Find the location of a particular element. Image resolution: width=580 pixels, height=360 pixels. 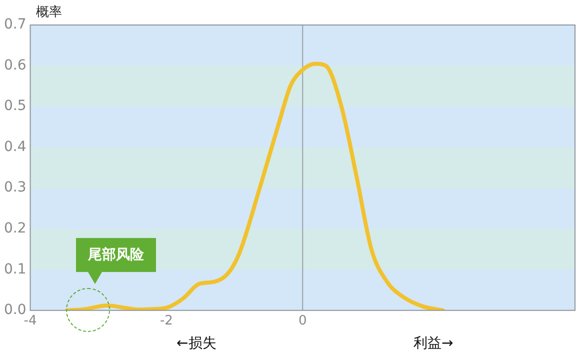

y-tick-label: 0.5 is located at coordinates (15, 106).